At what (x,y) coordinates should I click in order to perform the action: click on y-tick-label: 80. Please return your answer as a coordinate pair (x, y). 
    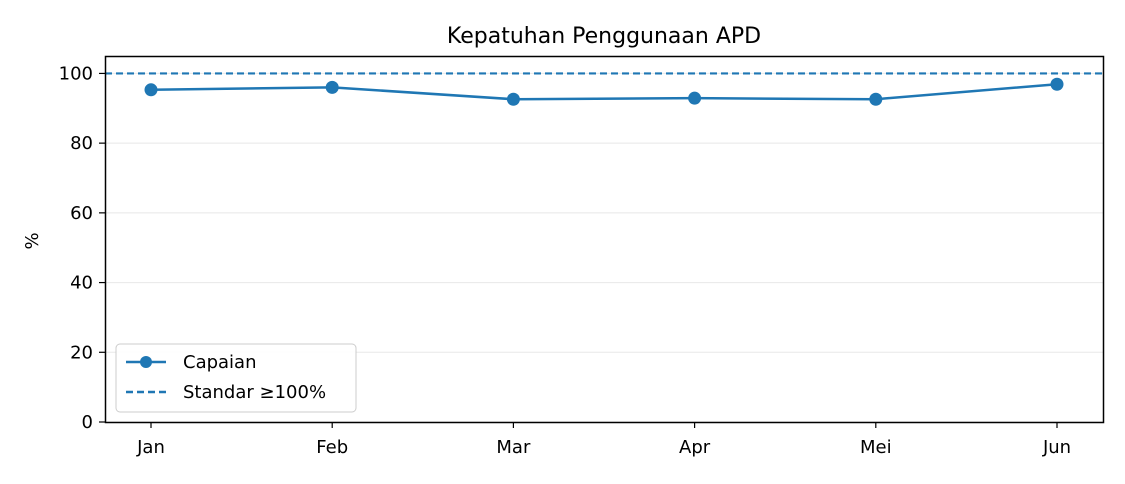
    Looking at the image, I should click on (81, 143).